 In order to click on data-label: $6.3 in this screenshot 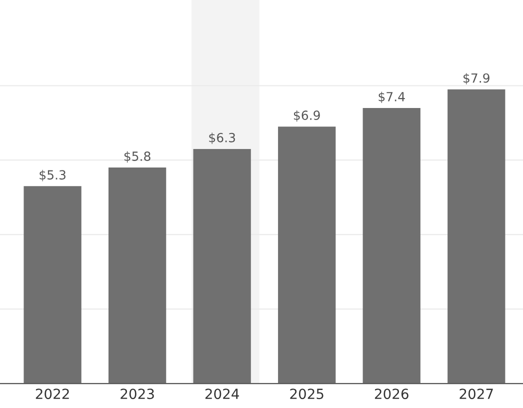, I will do `click(222, 138)`.